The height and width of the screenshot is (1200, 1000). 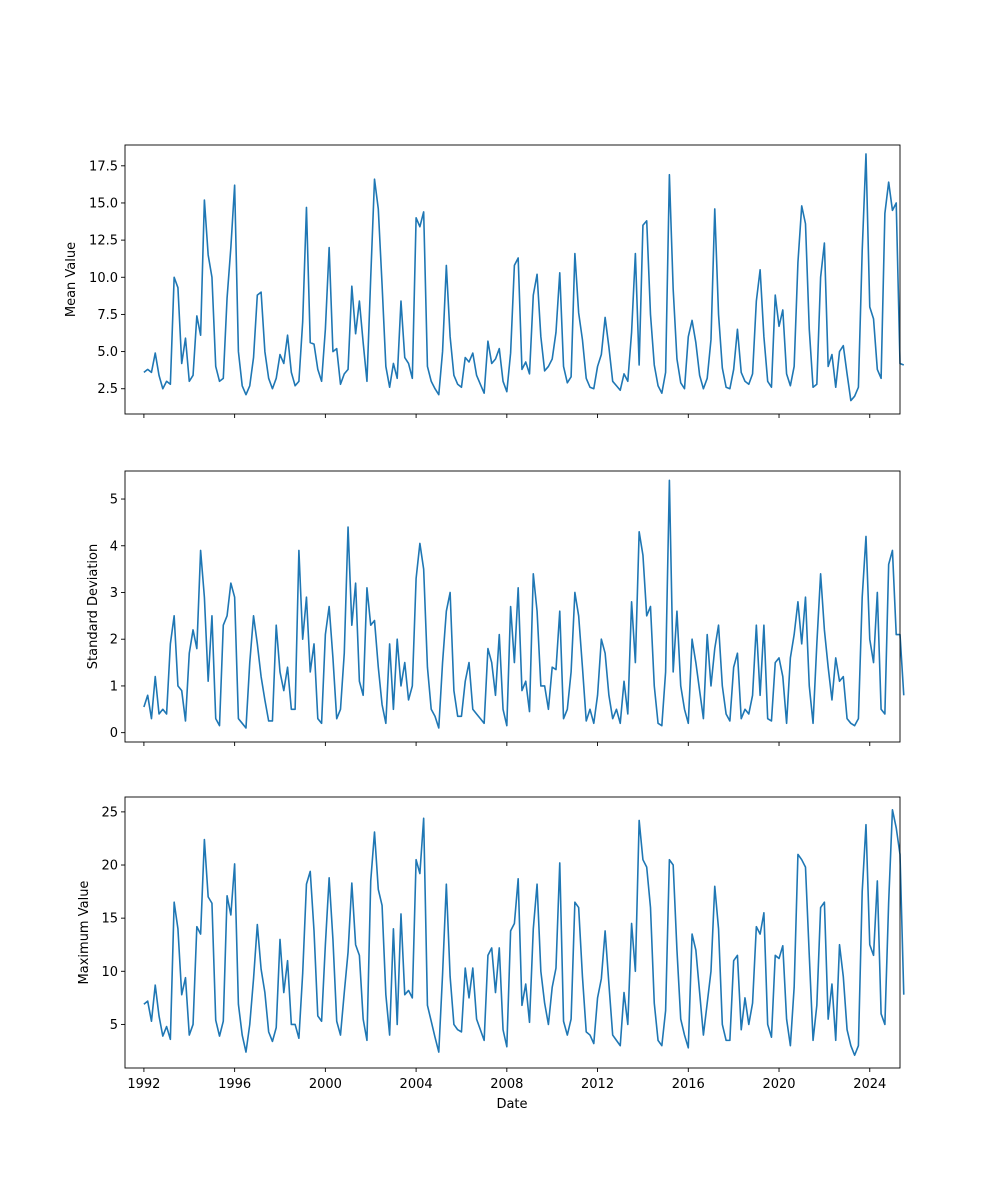 I want to click on y-tick-label: 3, so click(x=114, y=593).